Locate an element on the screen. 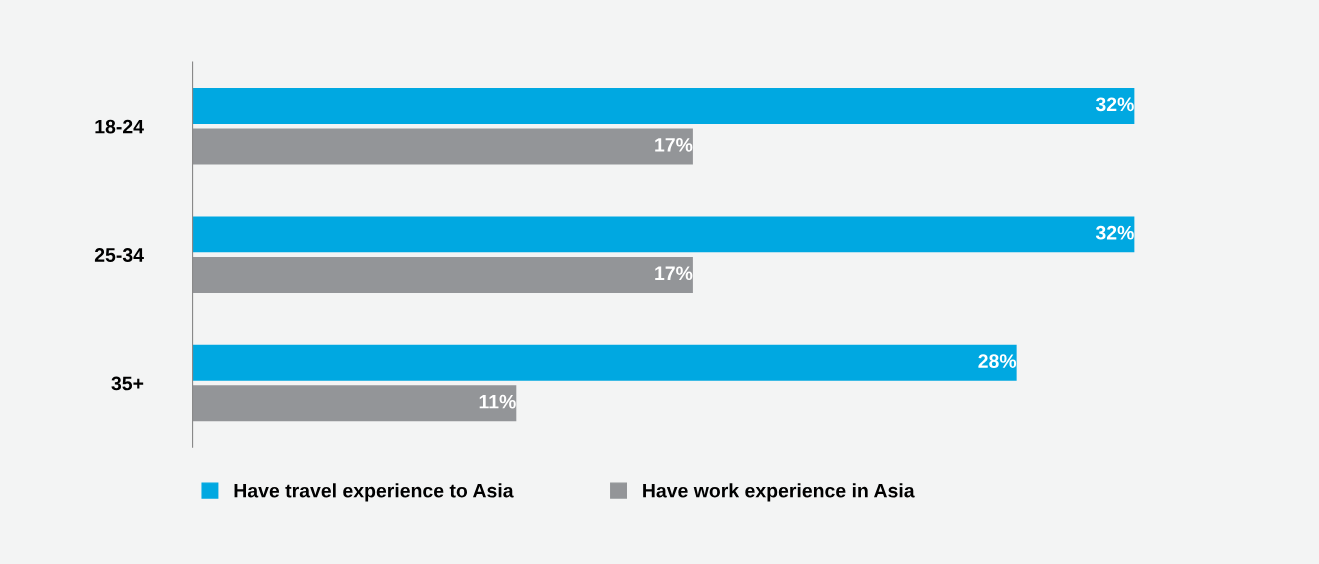  data-label: 11% is located at coordinates (497, 401).